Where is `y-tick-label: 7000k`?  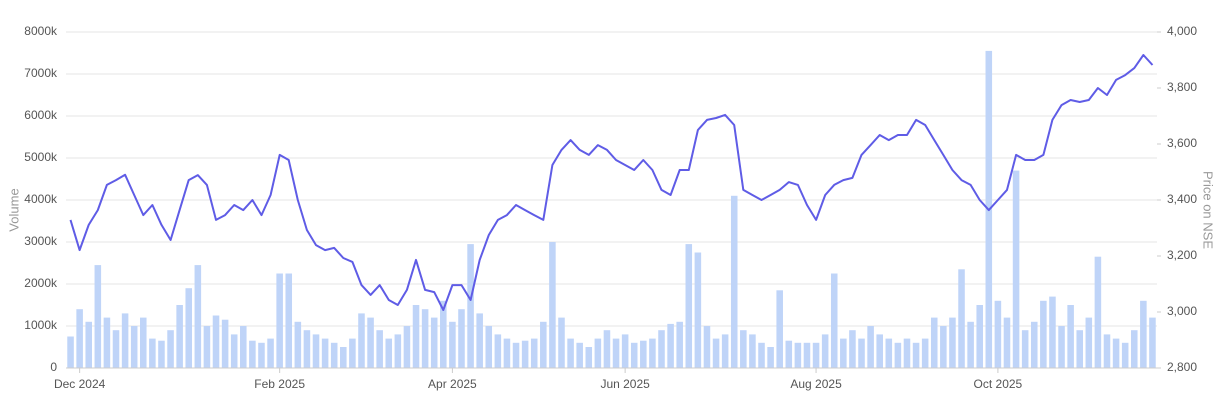 y-tick-label: 7000k is located at coordinates (41, 73).